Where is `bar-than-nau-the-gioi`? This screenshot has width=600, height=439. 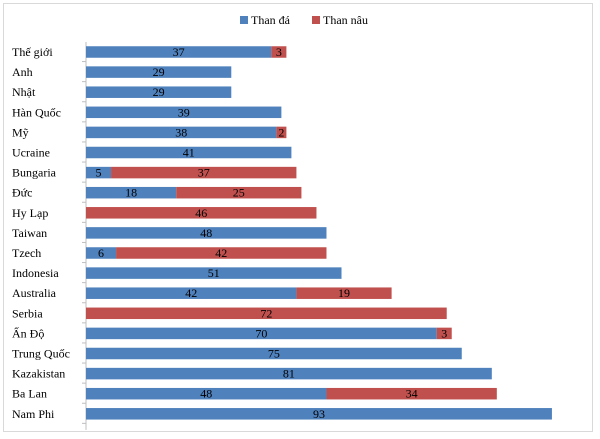
bar-than-nau-the-gioi is located at coordinates (279, 52).